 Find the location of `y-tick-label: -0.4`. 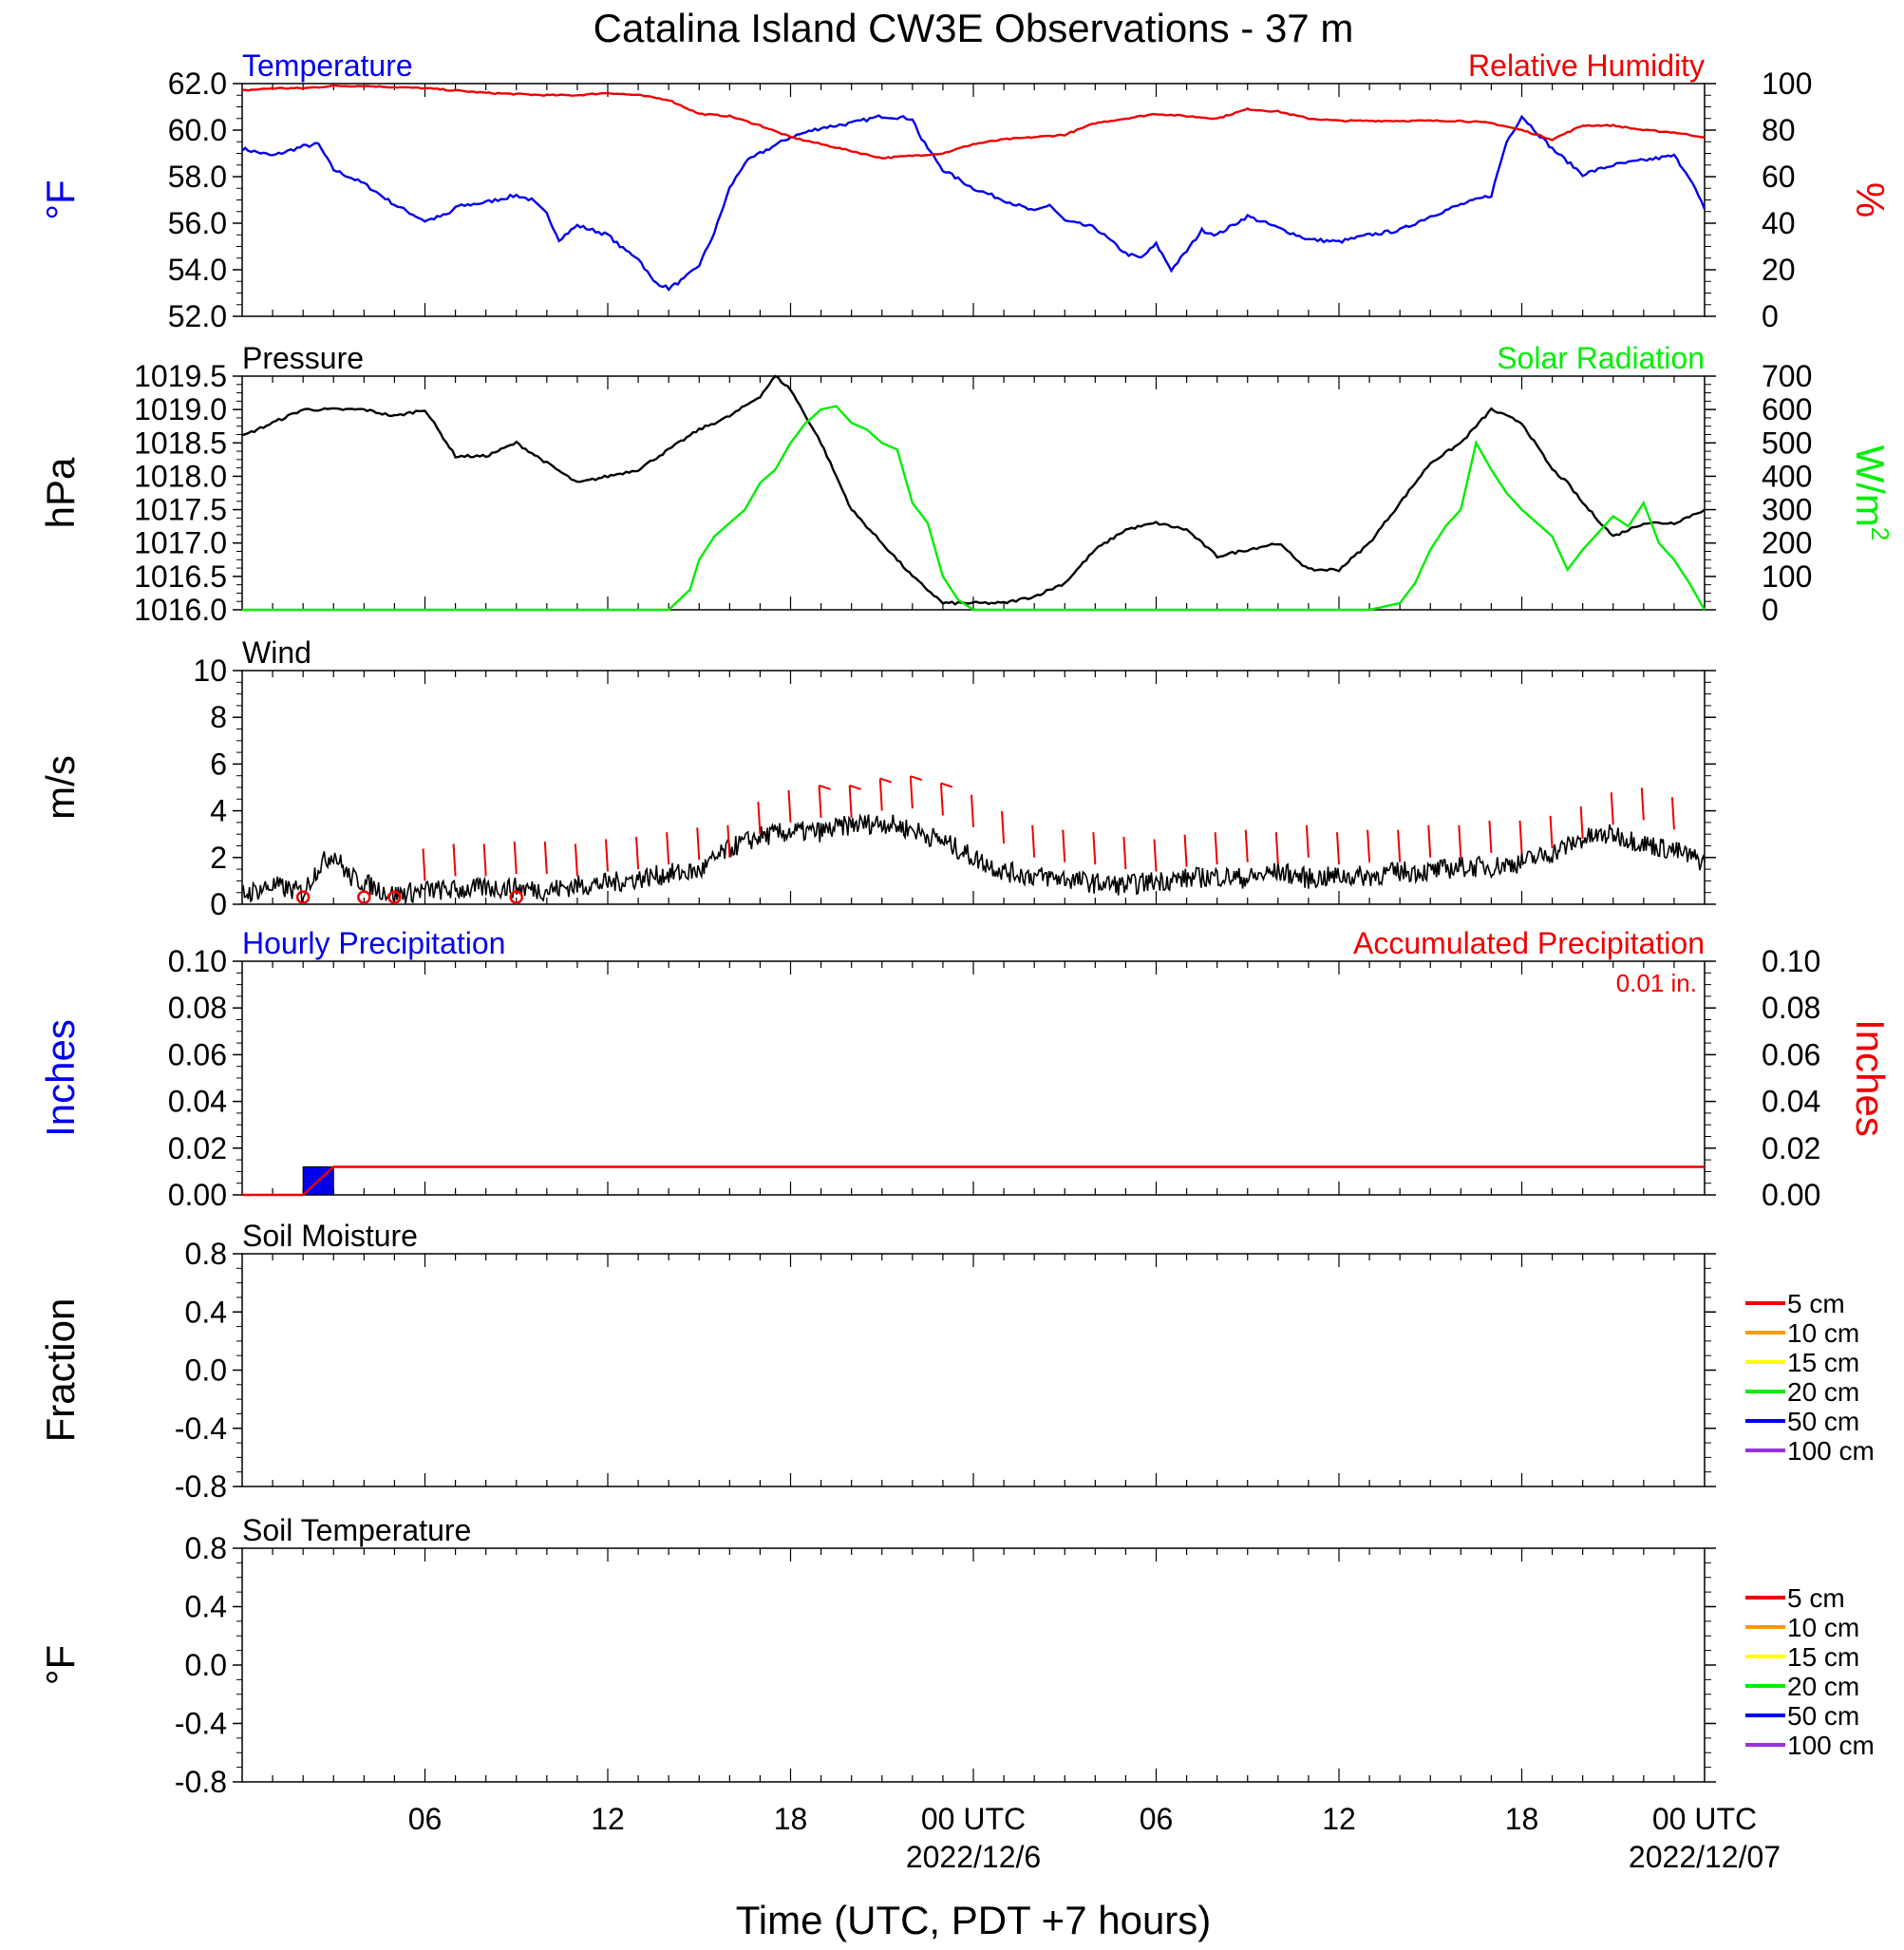

y-tick-label: -0.4 is located at coordinates (201, 1724).